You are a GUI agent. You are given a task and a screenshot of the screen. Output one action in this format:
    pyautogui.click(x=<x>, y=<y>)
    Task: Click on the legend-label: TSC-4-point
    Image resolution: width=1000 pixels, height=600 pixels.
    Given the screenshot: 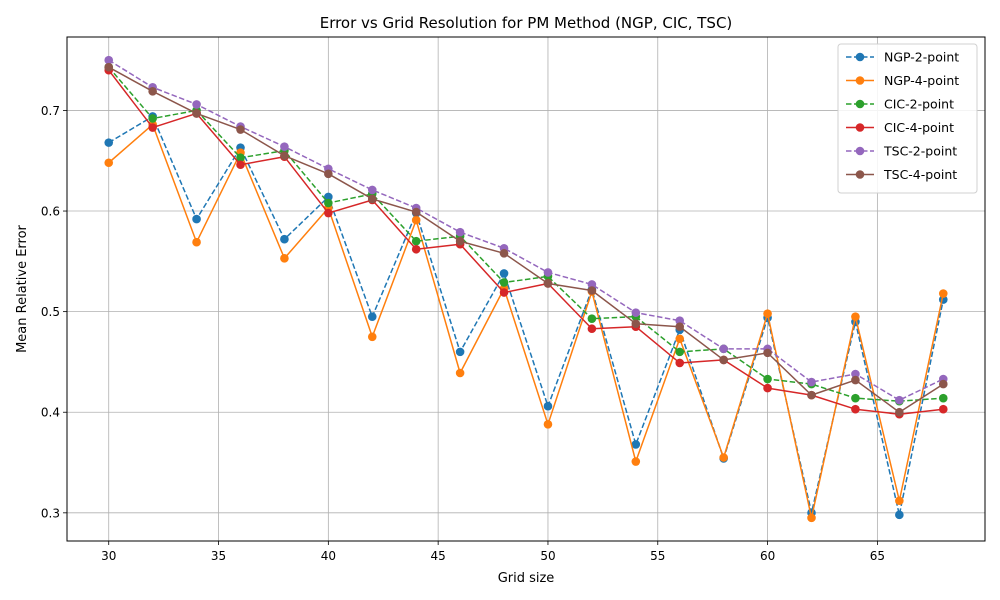 What is the action you would take?
    pyautogui.click(x=920, y=174)
    